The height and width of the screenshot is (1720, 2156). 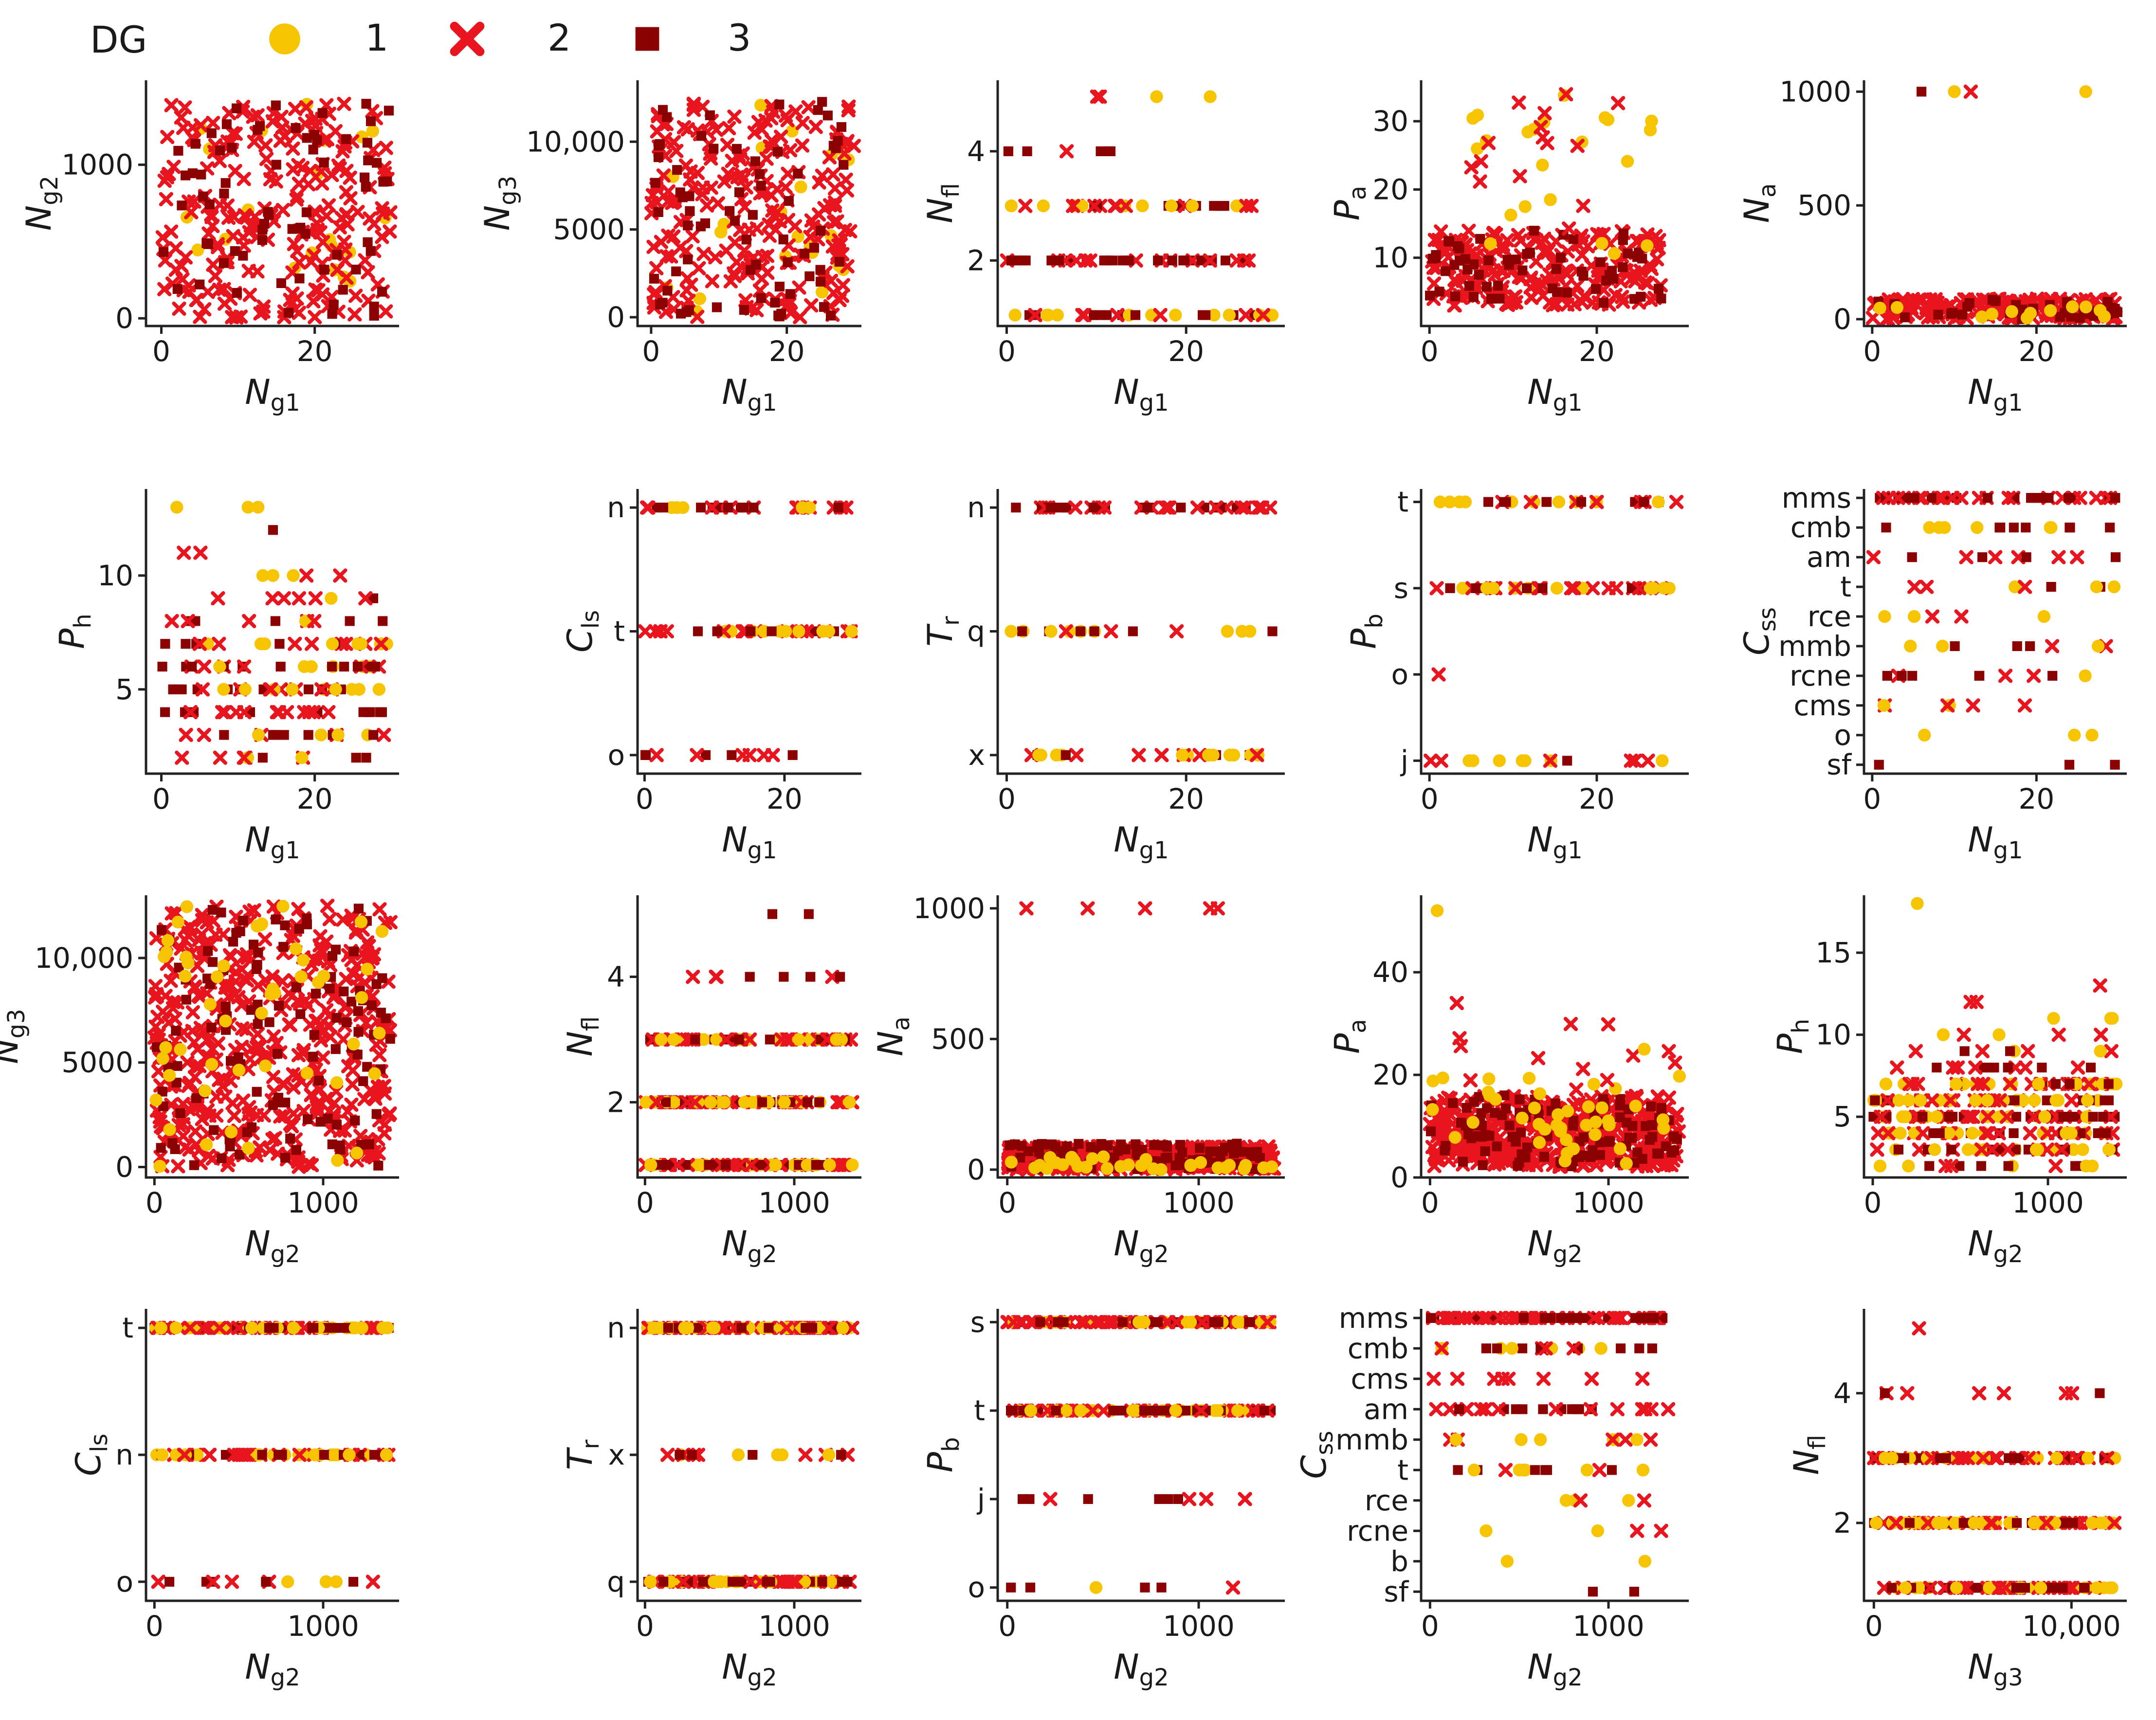 I want to click on y-tick-label: 5000, so click(x=589, y=229).